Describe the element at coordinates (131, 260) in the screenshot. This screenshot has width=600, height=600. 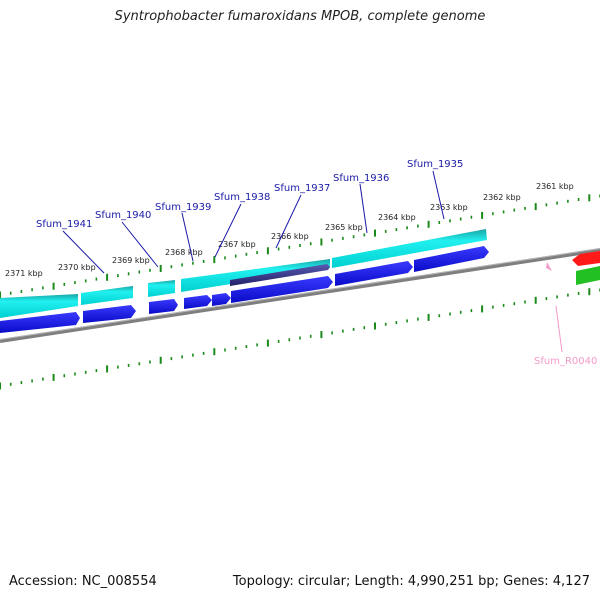
I see `tick-label: 2369 kbp` at that location.